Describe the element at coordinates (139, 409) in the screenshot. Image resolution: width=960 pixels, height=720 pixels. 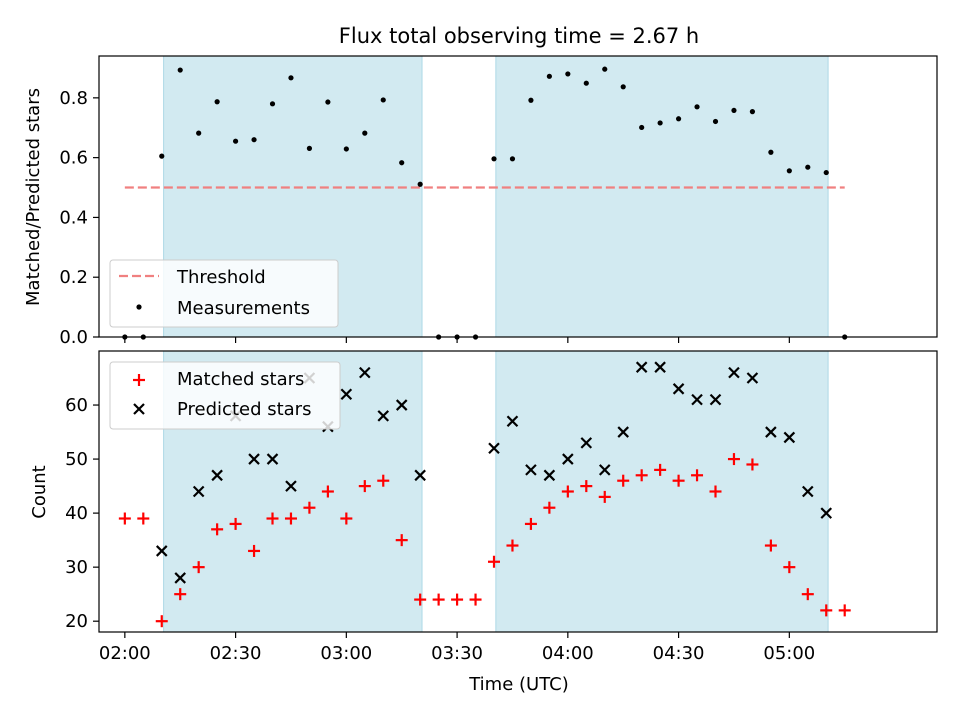
I see `legend-predicted-swatch` at that location.